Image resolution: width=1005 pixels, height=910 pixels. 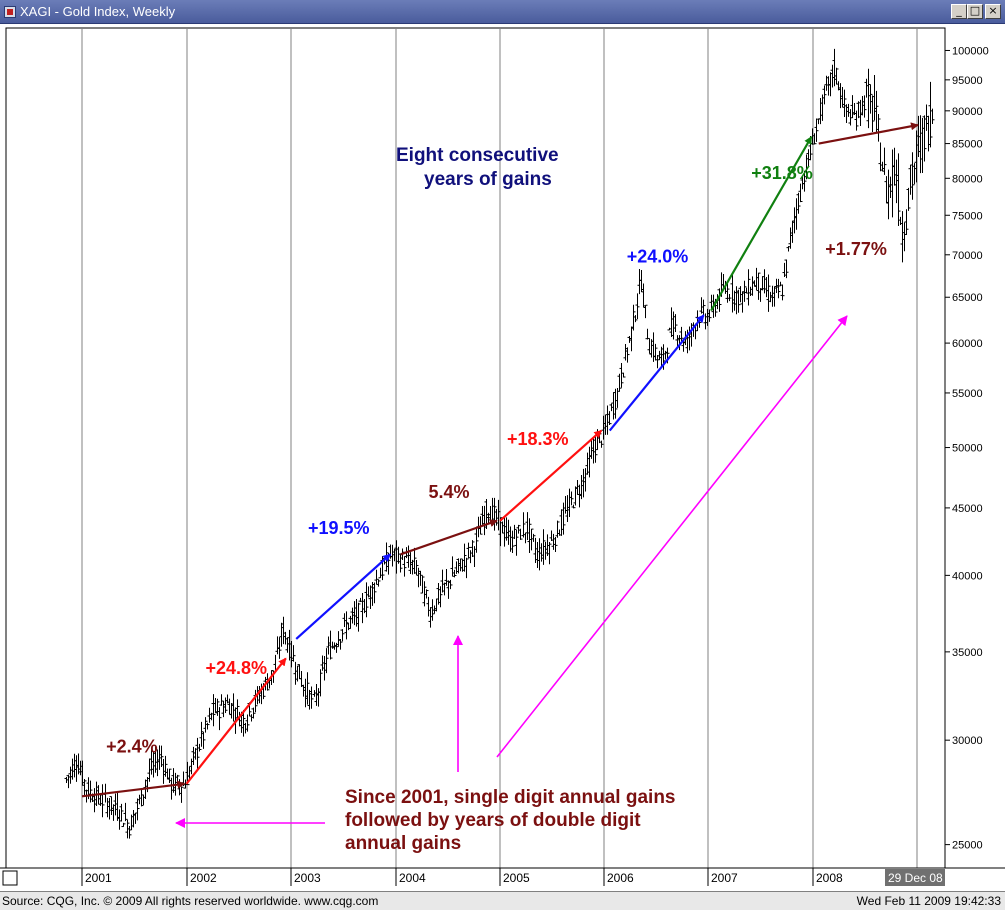 What do you see at coordinates (967, 81) in the screenshot?
I see `y-tick-label: 95000` at bounding box center [967, 81].